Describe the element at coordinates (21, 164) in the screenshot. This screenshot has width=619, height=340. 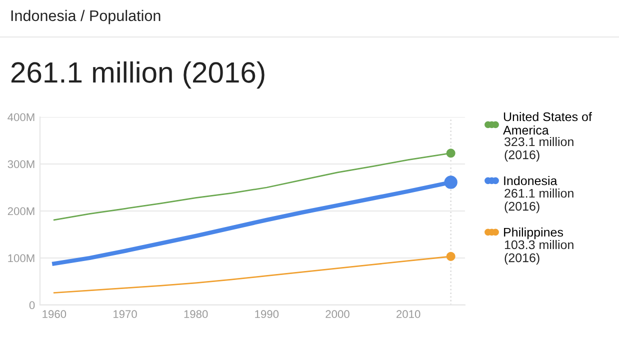
I see `y-tick-label: 300M` at that location.